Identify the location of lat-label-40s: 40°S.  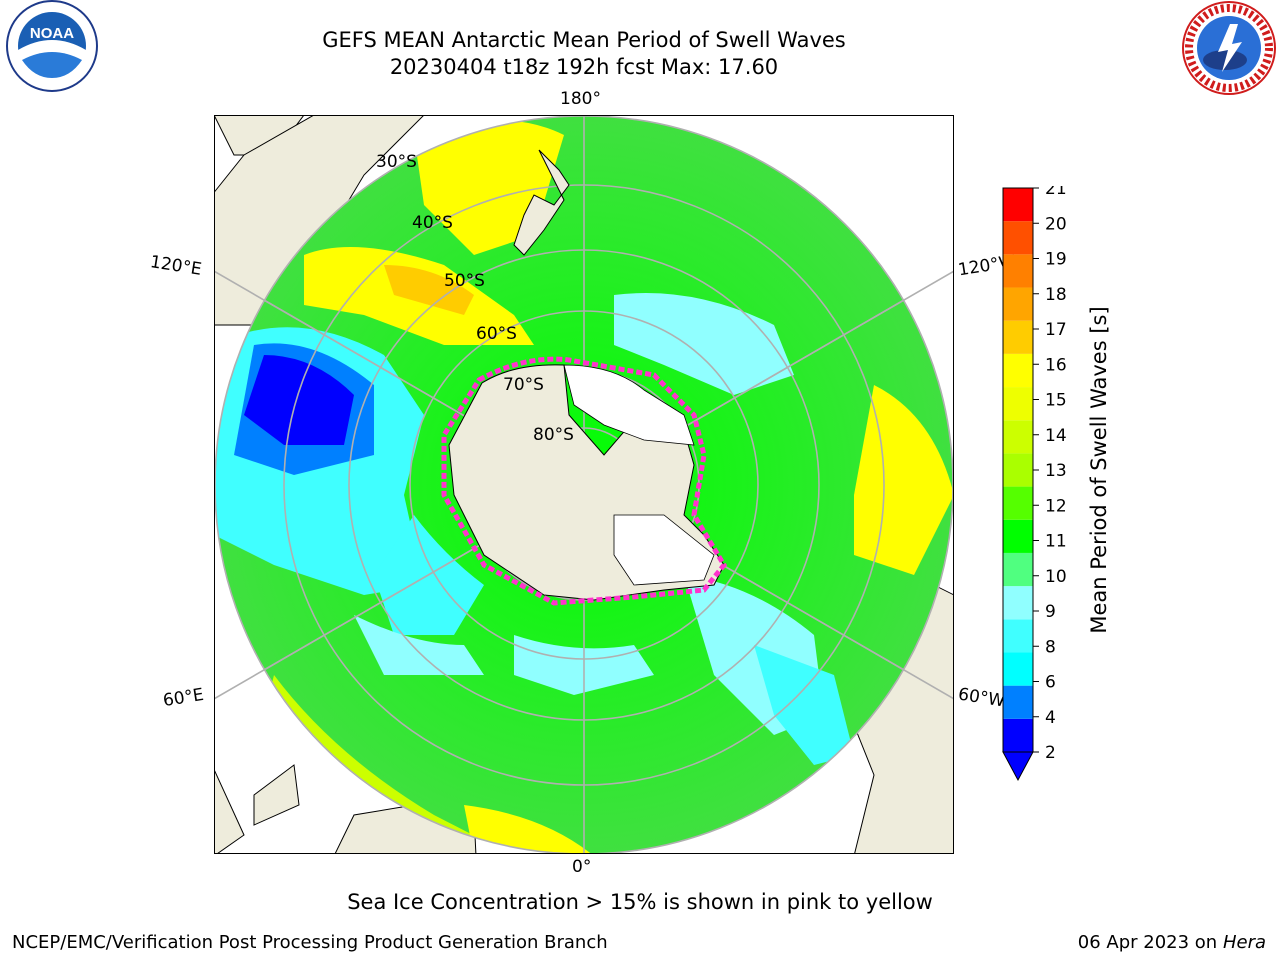
(432, 223).